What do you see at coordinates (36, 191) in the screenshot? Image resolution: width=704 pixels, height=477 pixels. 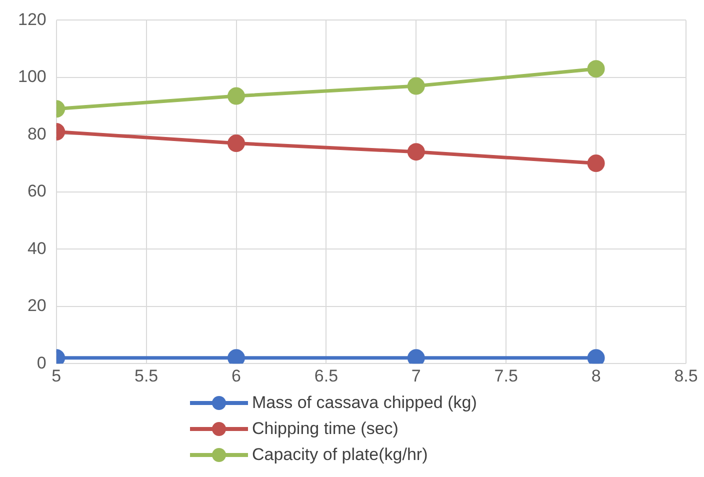 I see `y-tick-label: 60` at bounding box center [36, 191].